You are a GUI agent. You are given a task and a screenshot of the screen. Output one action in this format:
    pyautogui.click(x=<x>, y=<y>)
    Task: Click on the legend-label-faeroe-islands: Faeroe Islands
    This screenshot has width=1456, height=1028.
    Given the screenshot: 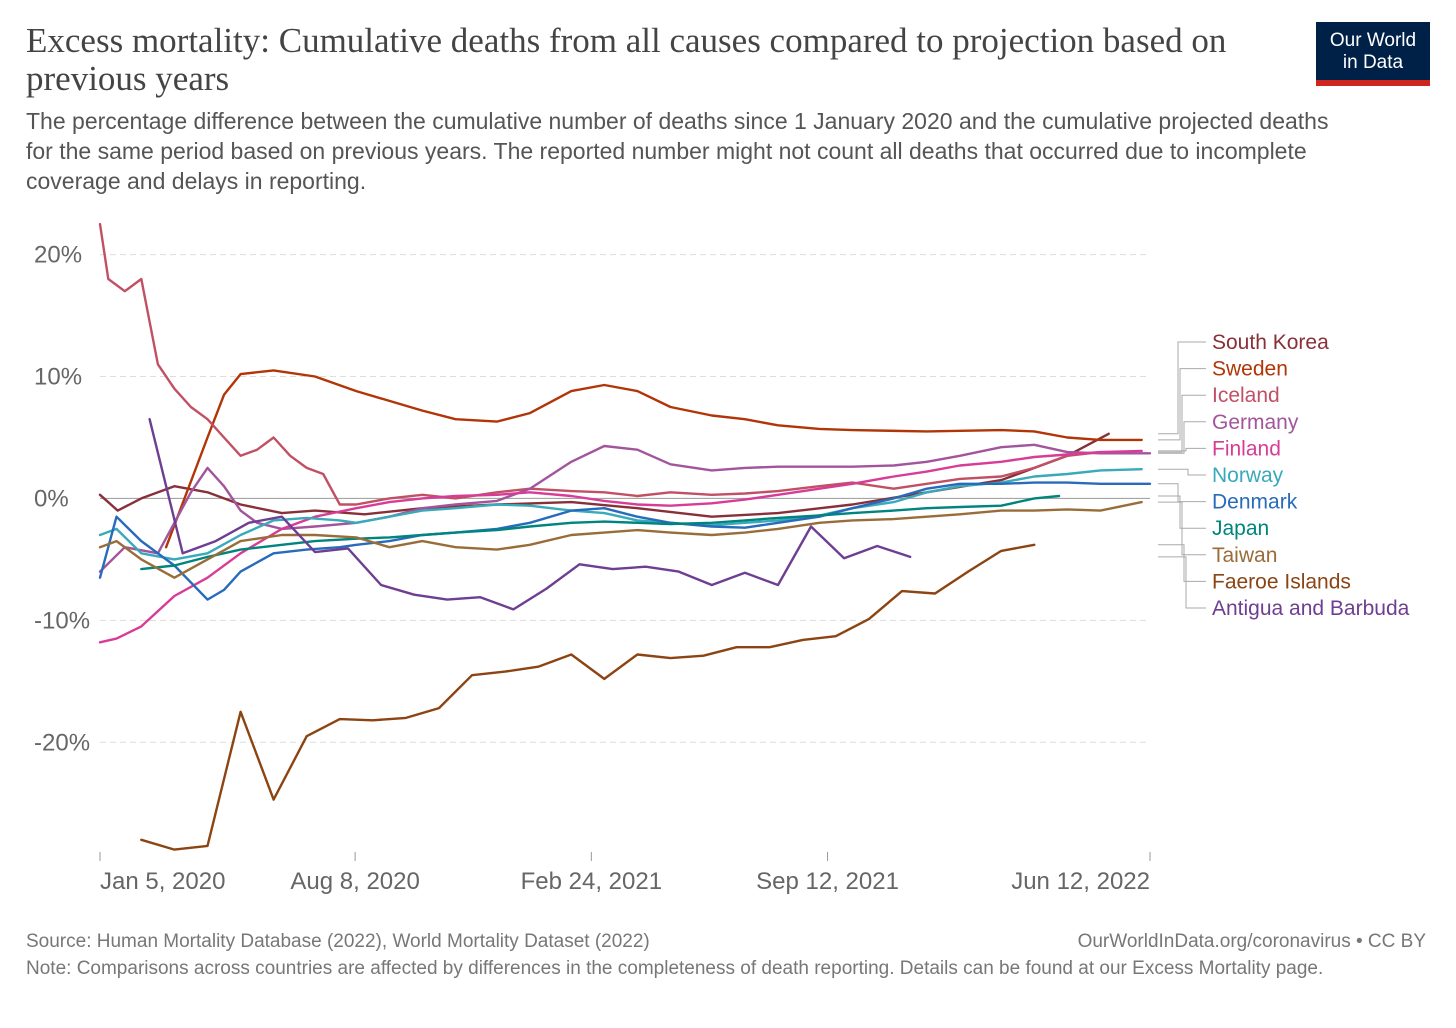 What is the action you would take?
    pyautogui.click(x=1281, y=581)
    